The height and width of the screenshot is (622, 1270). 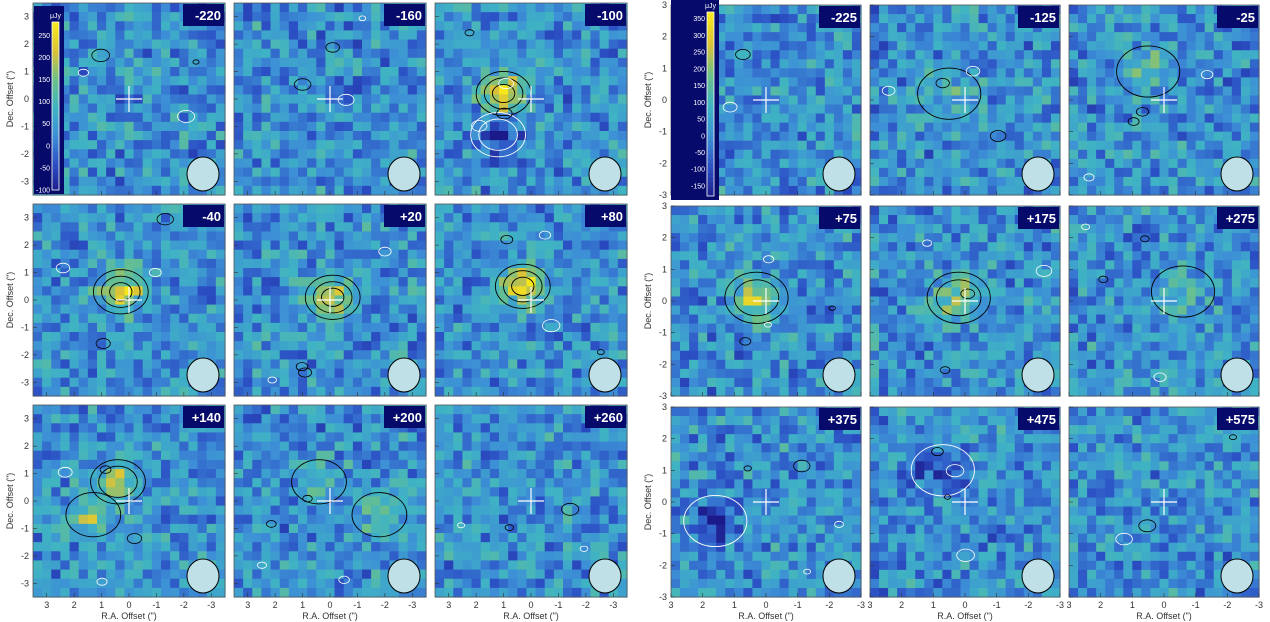 I want to click on y-tick-label: -2, so click(x=25, y=154).